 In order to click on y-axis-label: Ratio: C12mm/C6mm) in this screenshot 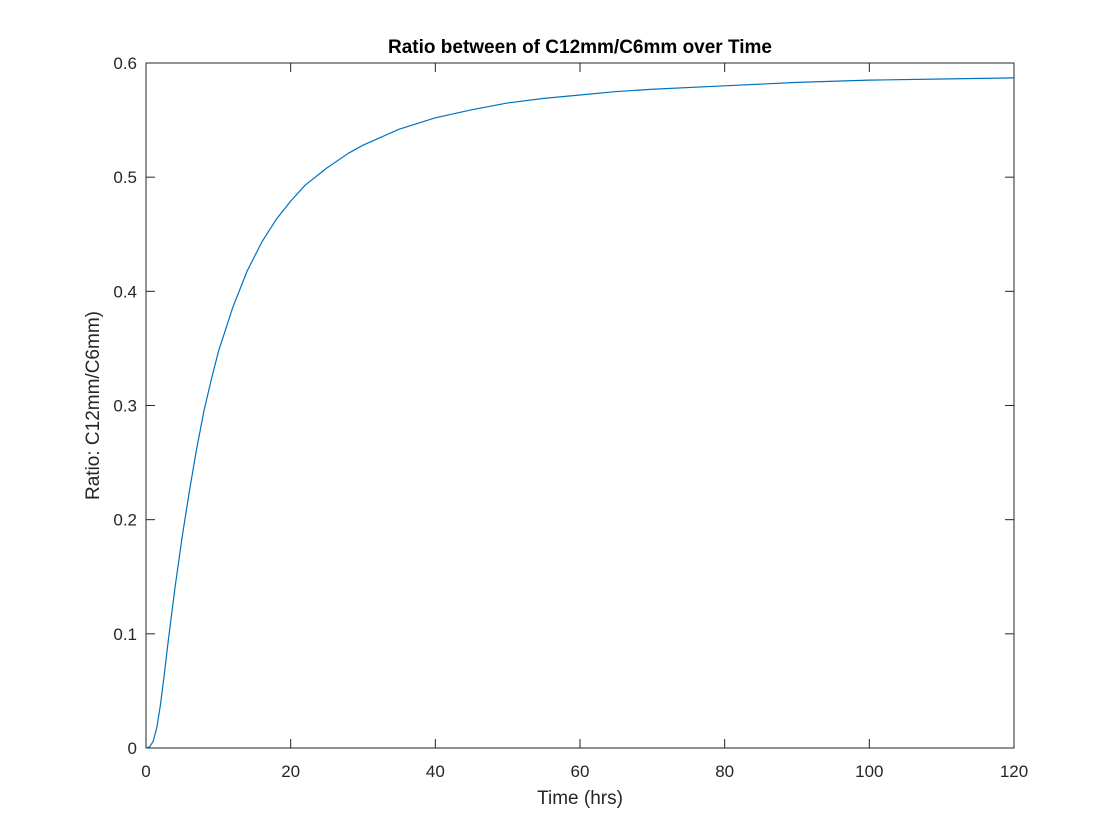, I will do `click(93, 405)`.